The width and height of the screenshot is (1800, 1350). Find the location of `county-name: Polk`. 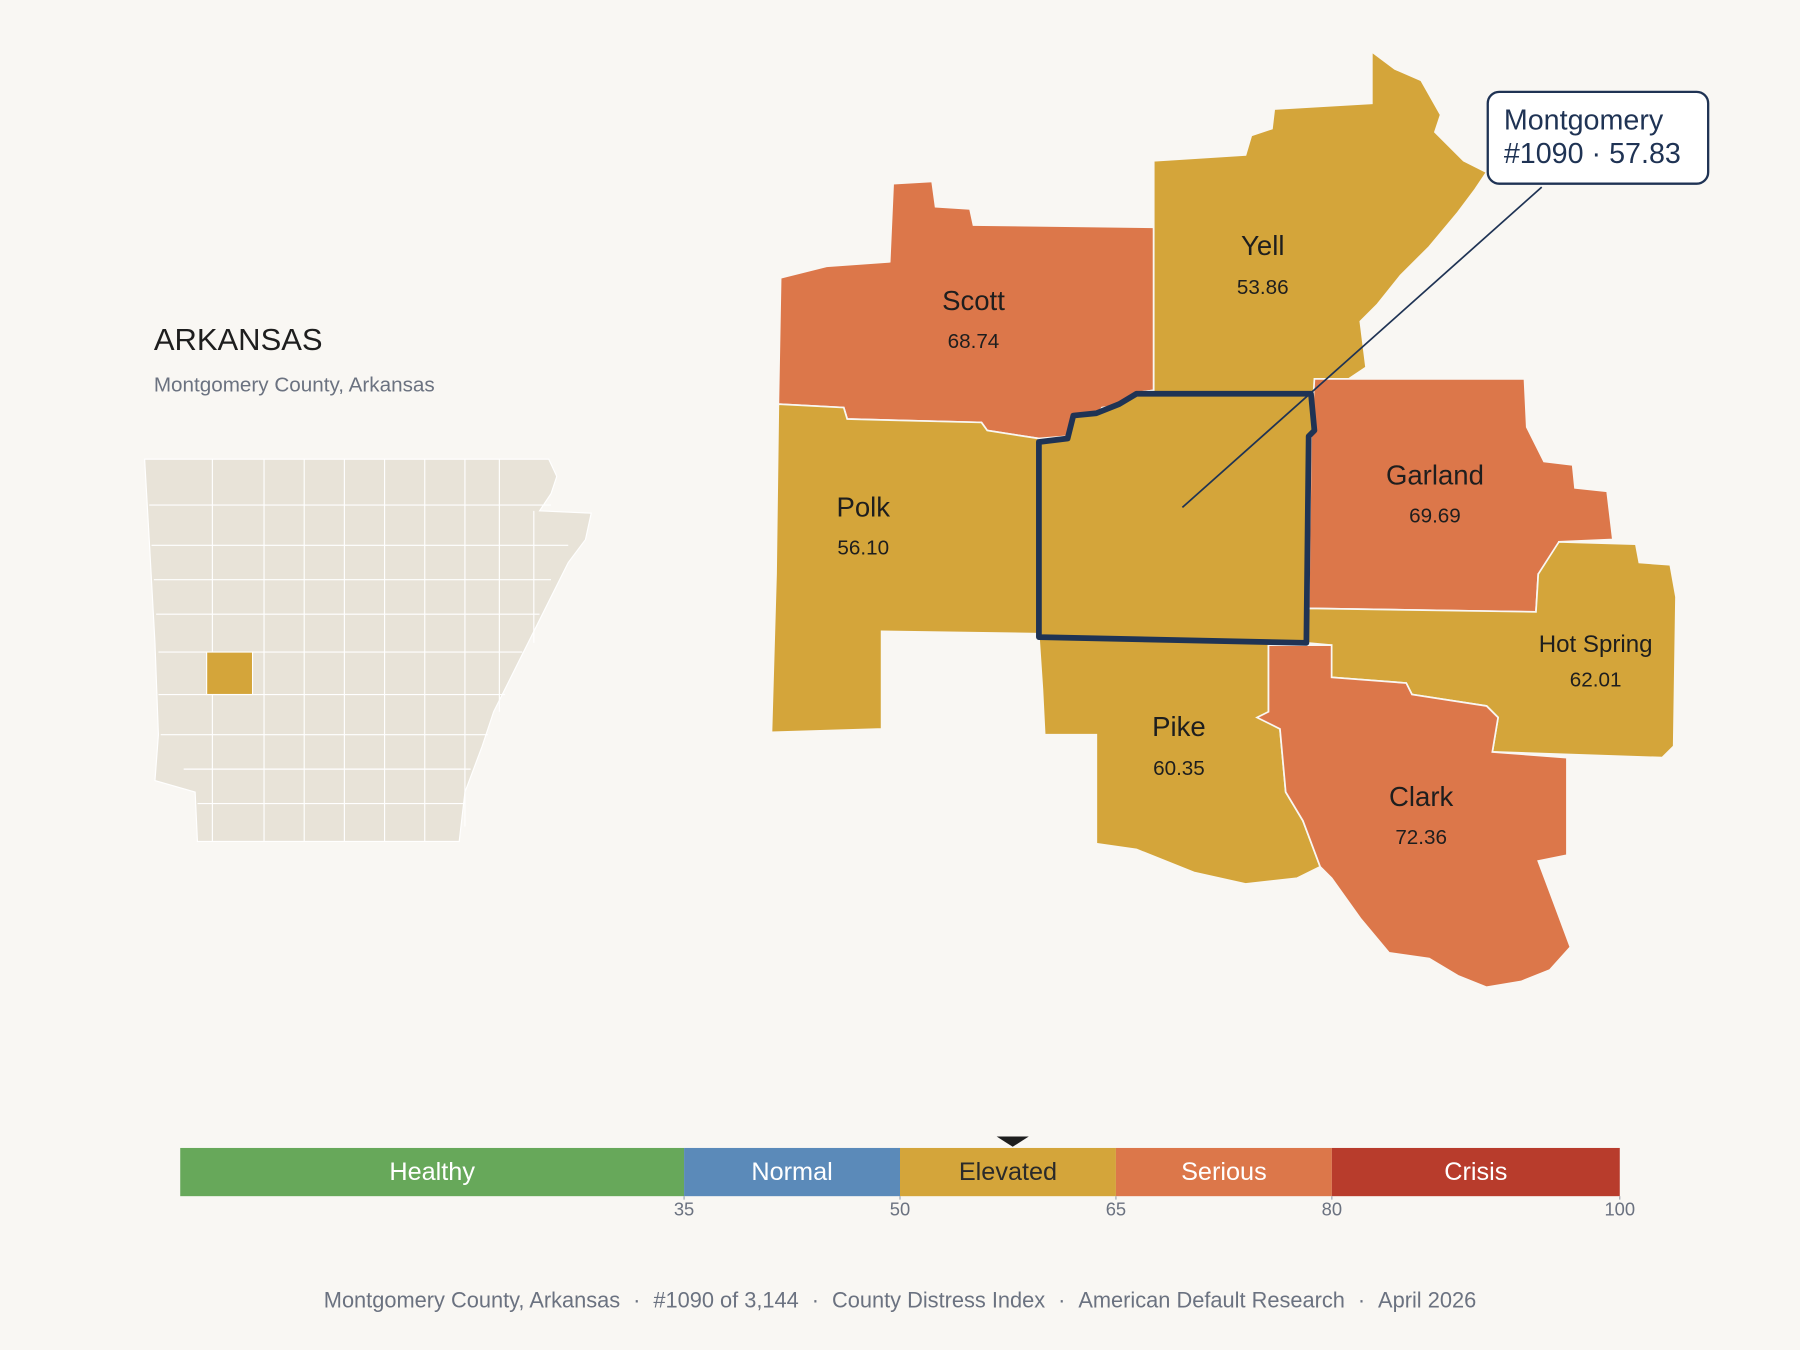

county-name: Polk is located at coordinates (863, 507).